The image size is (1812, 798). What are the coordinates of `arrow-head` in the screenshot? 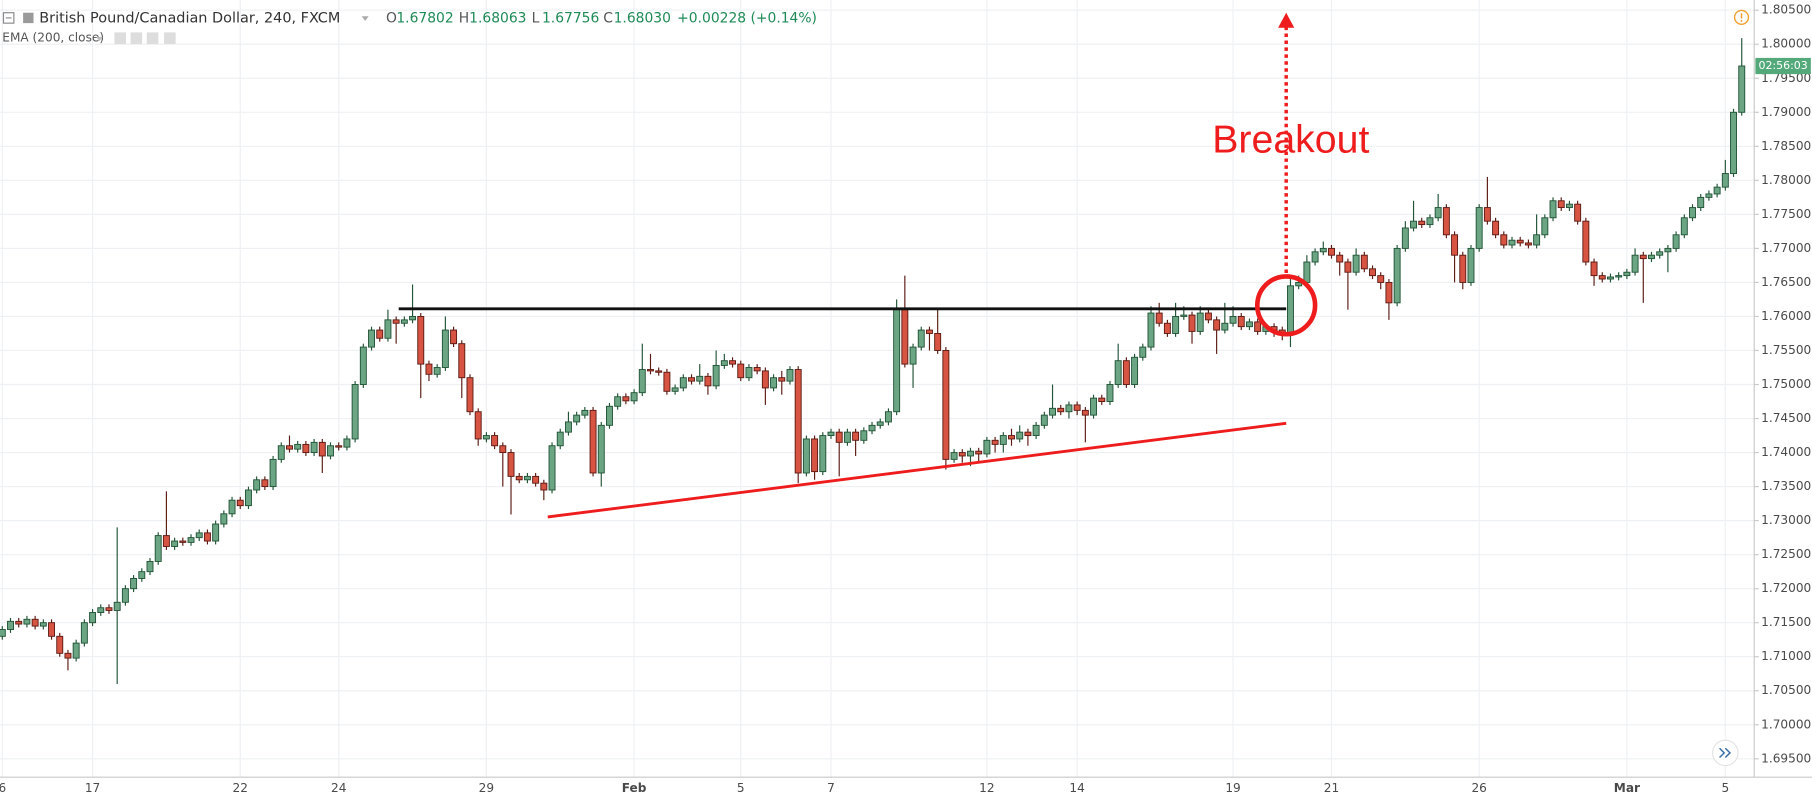 It's located at (1286, 20).